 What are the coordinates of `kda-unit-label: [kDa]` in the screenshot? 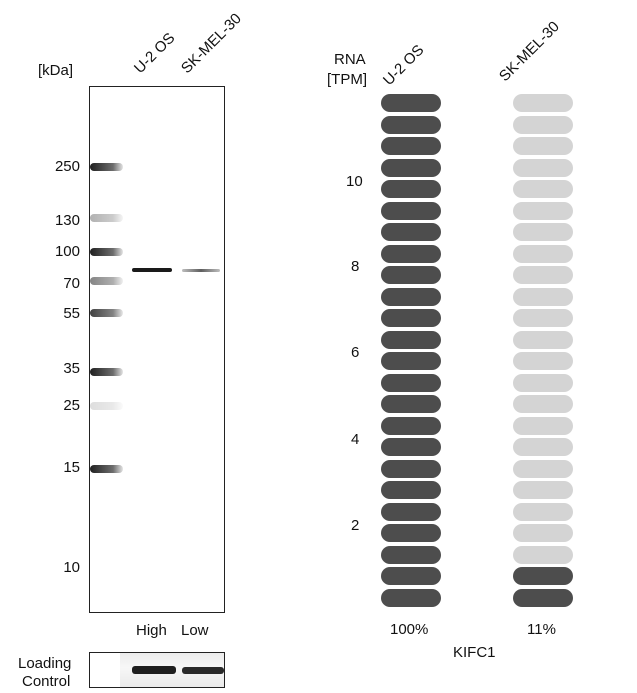 It's located at (56, 70).